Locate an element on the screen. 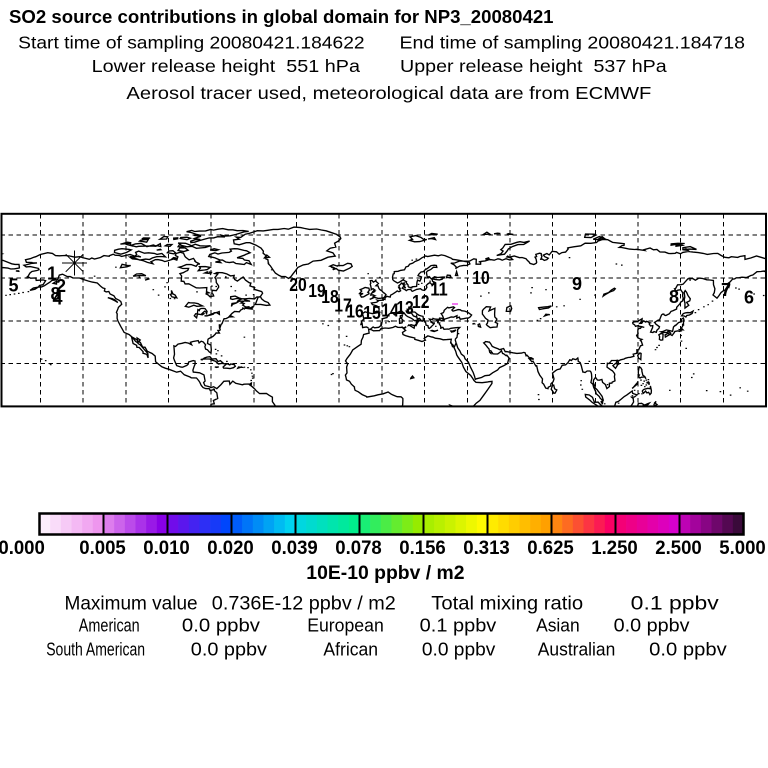 This screenshot has height=768, width=768. svg-text: 0.039 is located at coordinates (294, 548).